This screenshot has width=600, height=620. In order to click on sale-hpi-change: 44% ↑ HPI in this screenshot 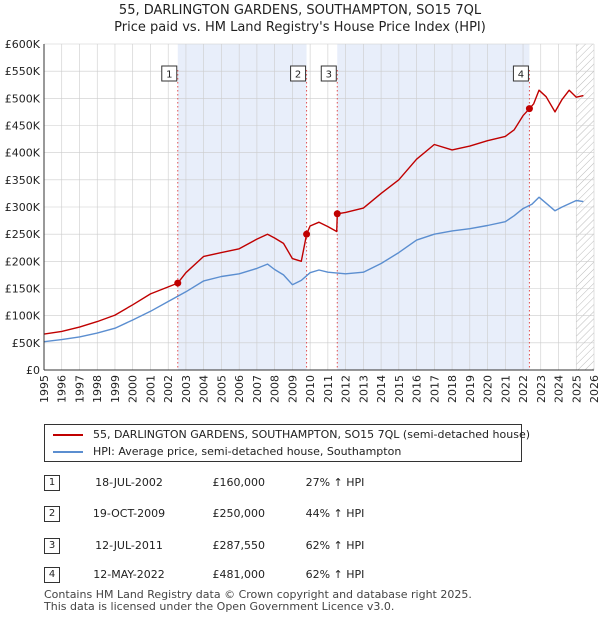, I will do `click(335, 513)`.